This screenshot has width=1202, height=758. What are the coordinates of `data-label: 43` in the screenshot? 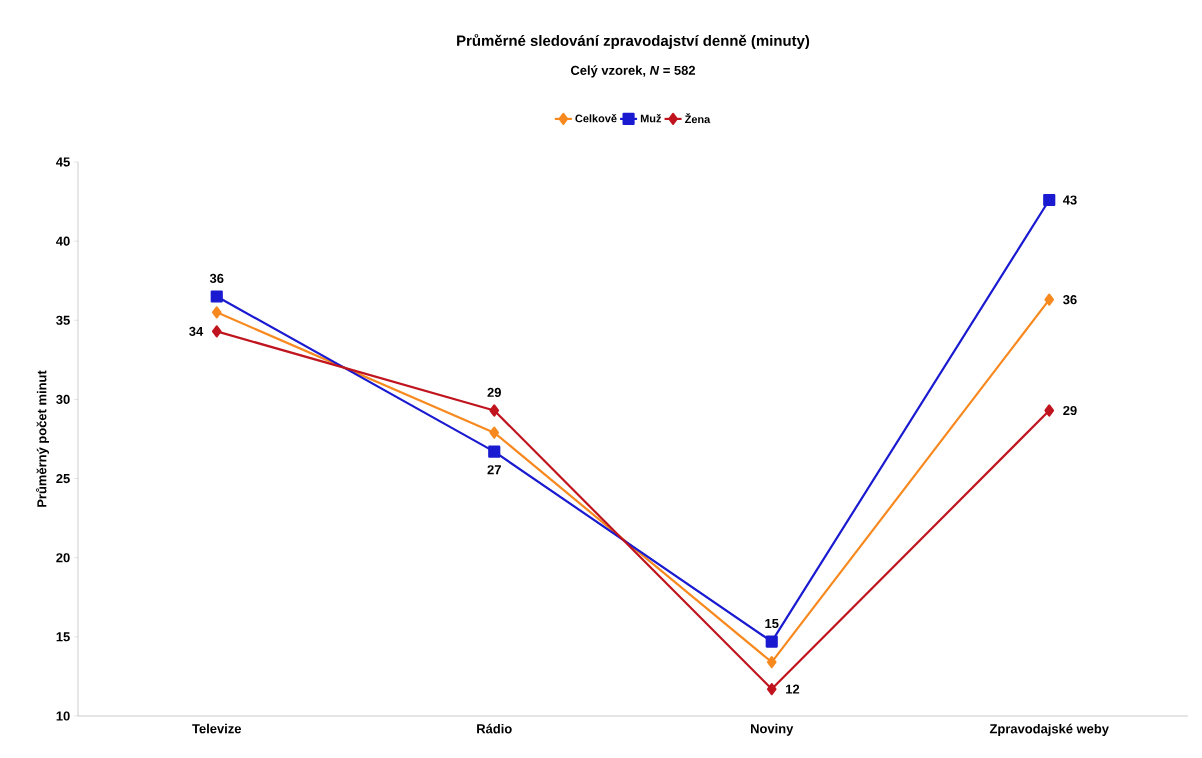 It's located at (1069, 200).